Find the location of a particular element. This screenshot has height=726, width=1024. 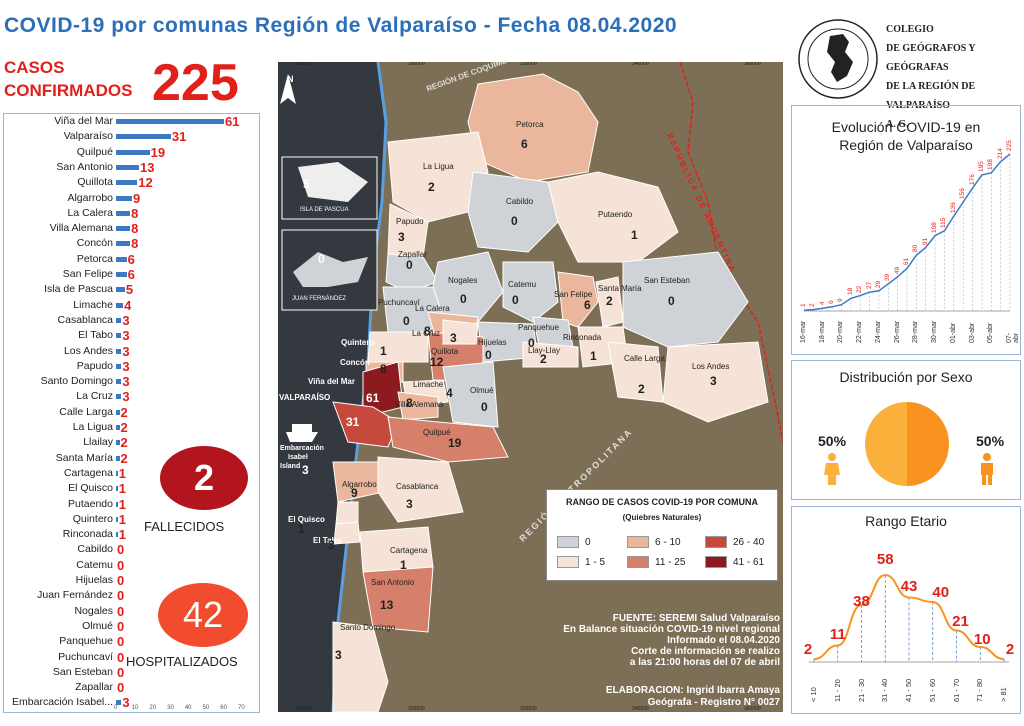

bar-label: Petorca is located at coordinates (94, 258).